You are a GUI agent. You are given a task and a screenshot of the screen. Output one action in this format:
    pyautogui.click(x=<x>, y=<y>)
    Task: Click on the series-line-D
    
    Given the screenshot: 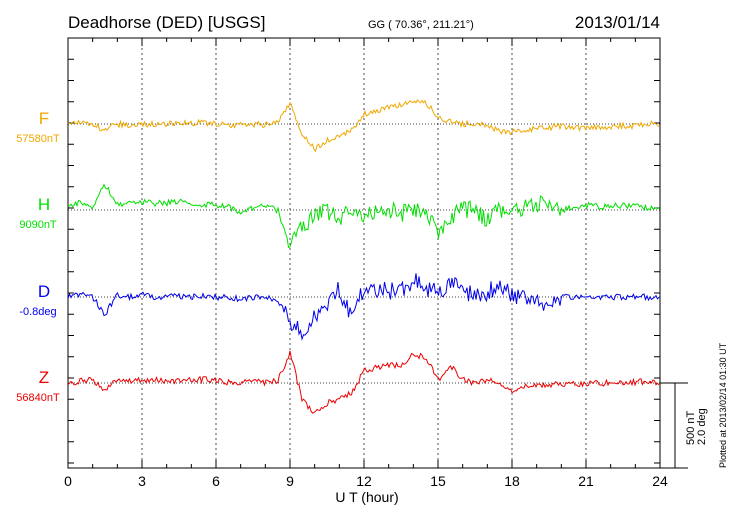 What is the action you would take?
    pyautogui.click(x=363, y=307)
    